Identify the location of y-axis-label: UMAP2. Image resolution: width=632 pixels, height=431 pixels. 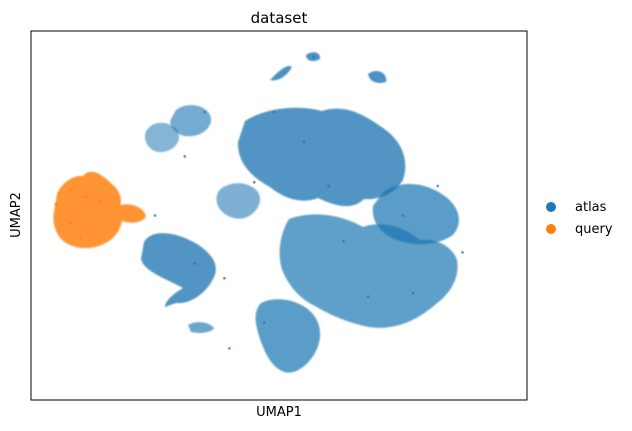
(16, 215).